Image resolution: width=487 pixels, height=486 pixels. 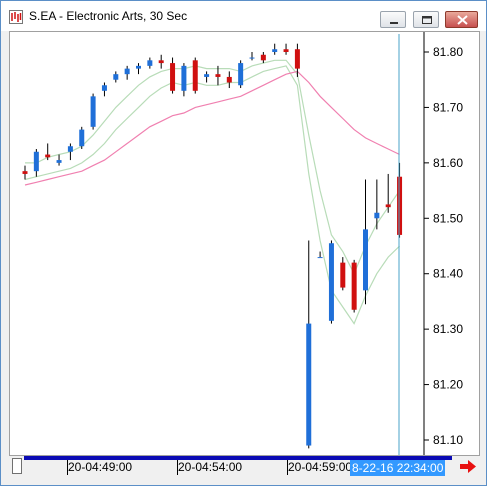 I want to click on title-bar: S.EA - Electronic Arts, 30 Sec, so click(x=243, y=16).